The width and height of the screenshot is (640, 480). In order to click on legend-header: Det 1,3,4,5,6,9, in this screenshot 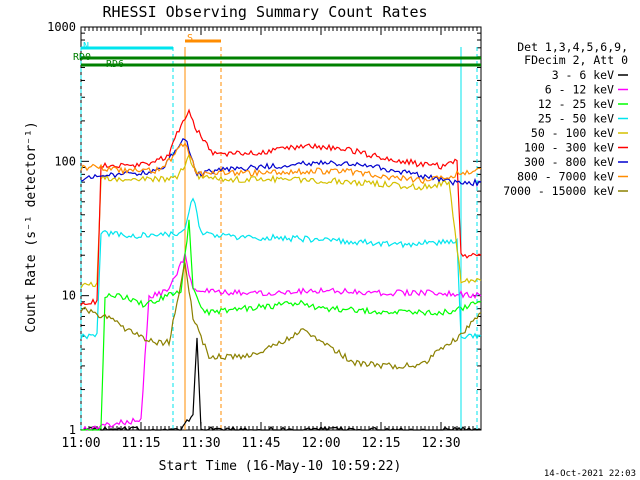, I will do `click(572, 47)`.